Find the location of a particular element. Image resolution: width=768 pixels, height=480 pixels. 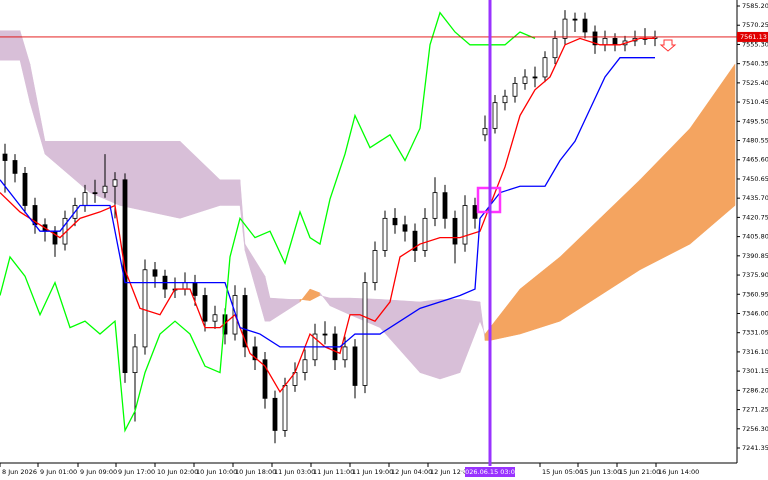

x-tick-label: 12 Jun 04:00 is located at coordinates (411, 472).